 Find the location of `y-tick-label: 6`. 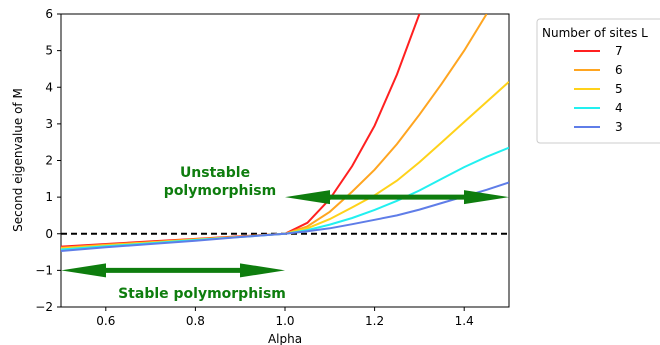

y-tick-label: 6 is located at coordinates (49, 14).